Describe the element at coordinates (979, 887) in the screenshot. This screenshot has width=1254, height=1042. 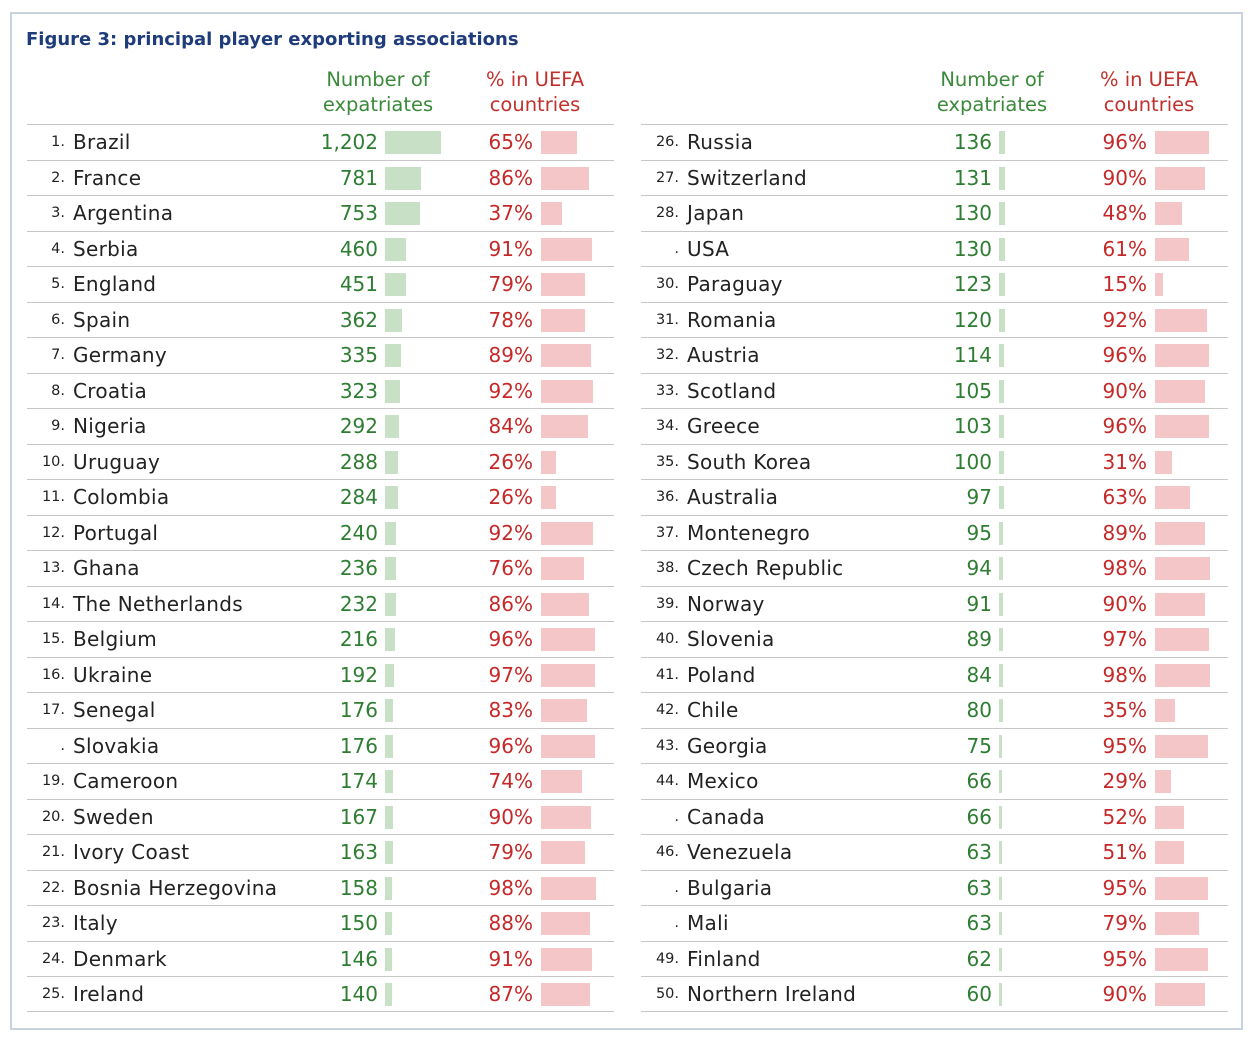
I see `expatriates-value-label: 63` at that location.